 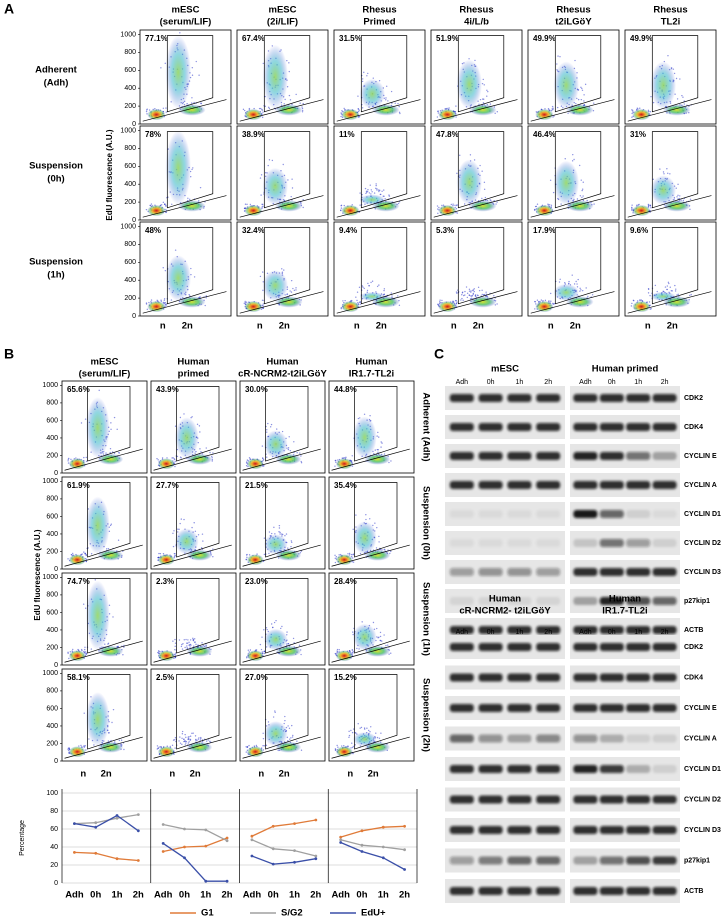 What do you see at coordinates (381, 326) in the screenshot?
I see `x-tick-label: 2n` at bounding box center [381, 326].